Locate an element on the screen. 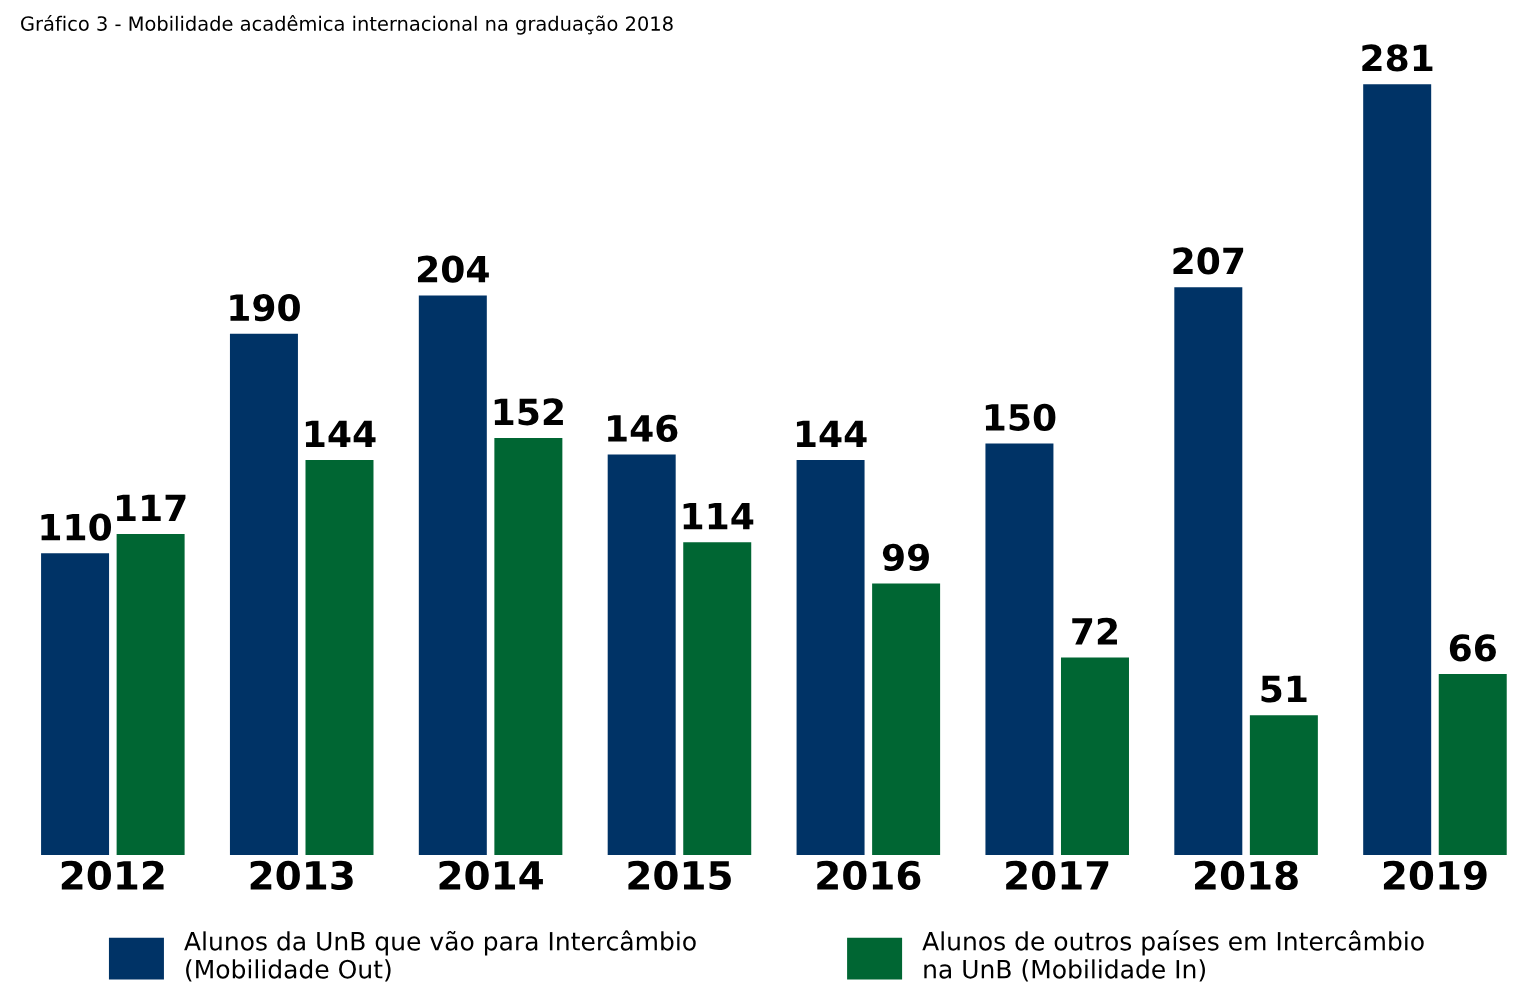 This screenshot has height=1006, width=1534. data-label: 99 is located at coordinates (905, 557).